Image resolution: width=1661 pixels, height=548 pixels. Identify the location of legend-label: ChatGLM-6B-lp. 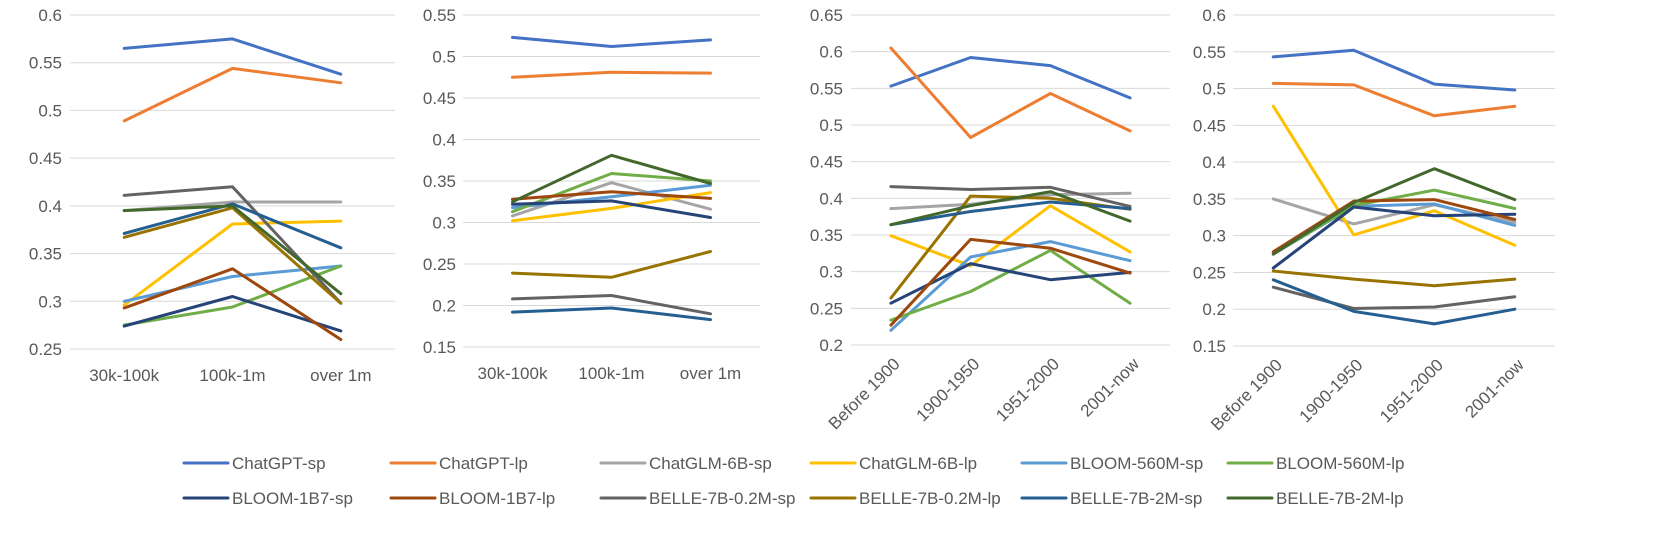
(918, 463).